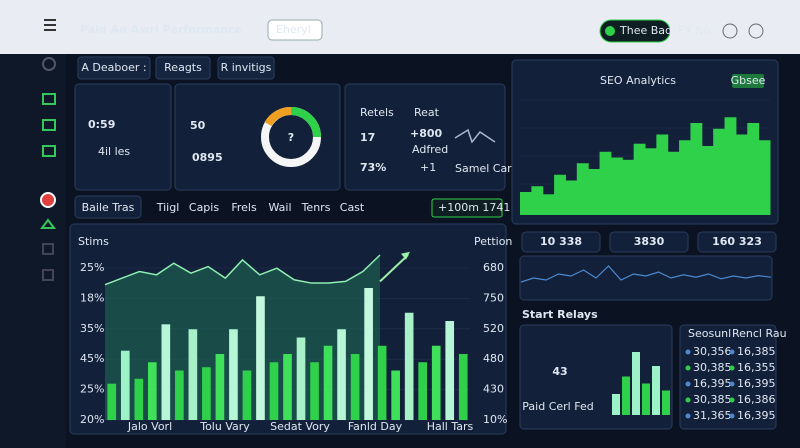 The image size is (800, 448). I want to click on dropdown, so click(295, 30).